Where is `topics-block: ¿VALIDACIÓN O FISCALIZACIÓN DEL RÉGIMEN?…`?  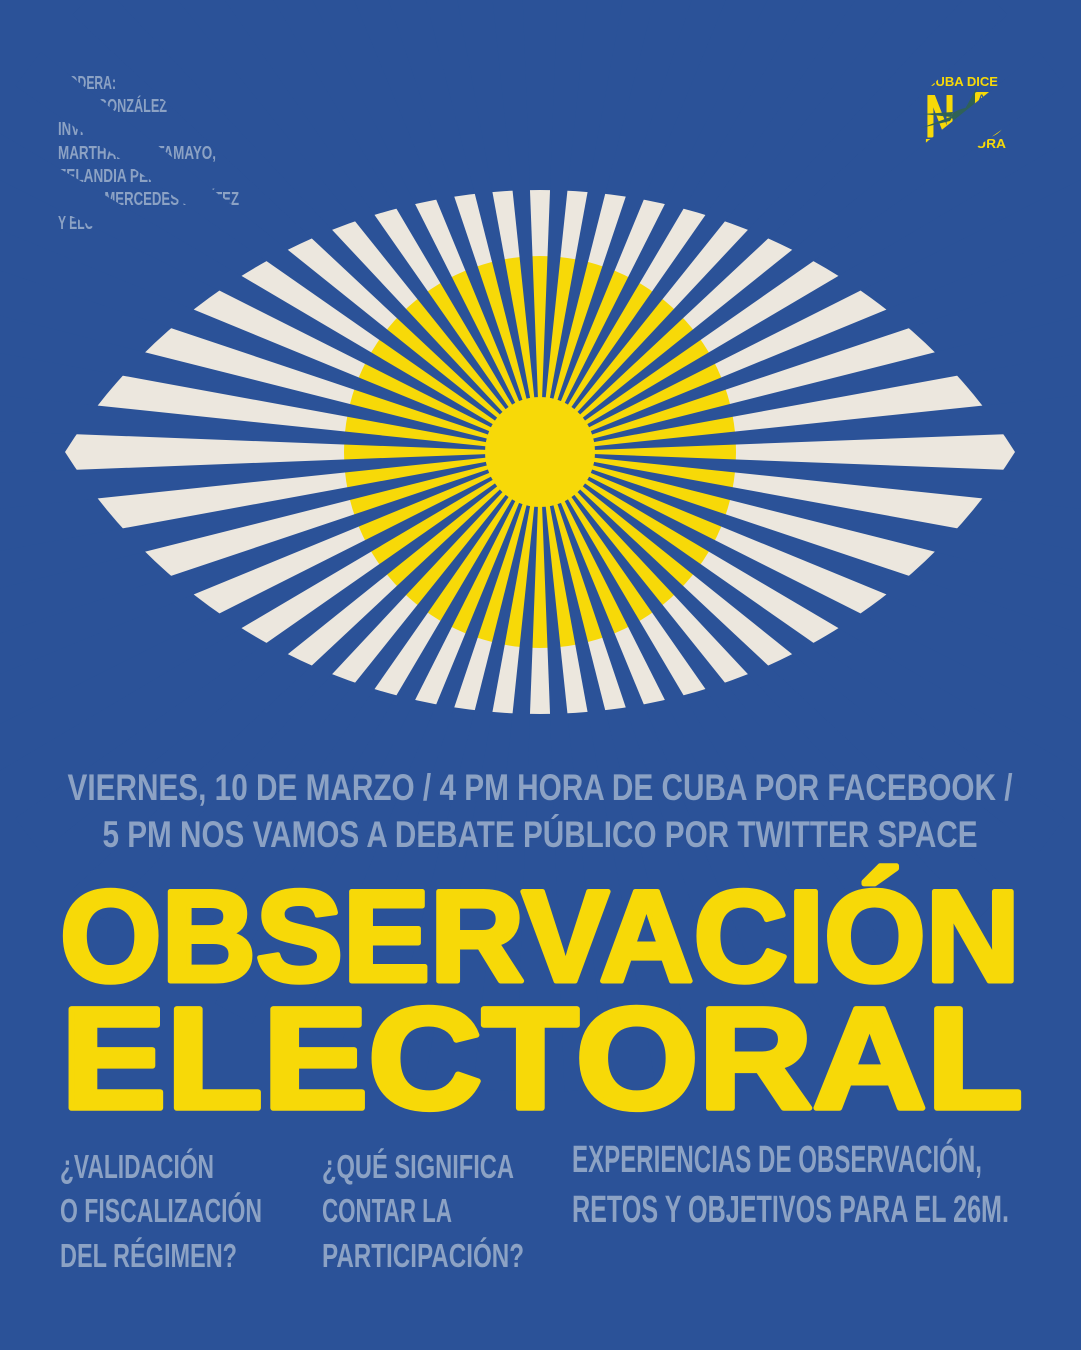 topics-block: ¿VALIDACIÓN O FISCALIZACIÓN DEL RÉGIMEN?… is located at coordinates (534, 1205).